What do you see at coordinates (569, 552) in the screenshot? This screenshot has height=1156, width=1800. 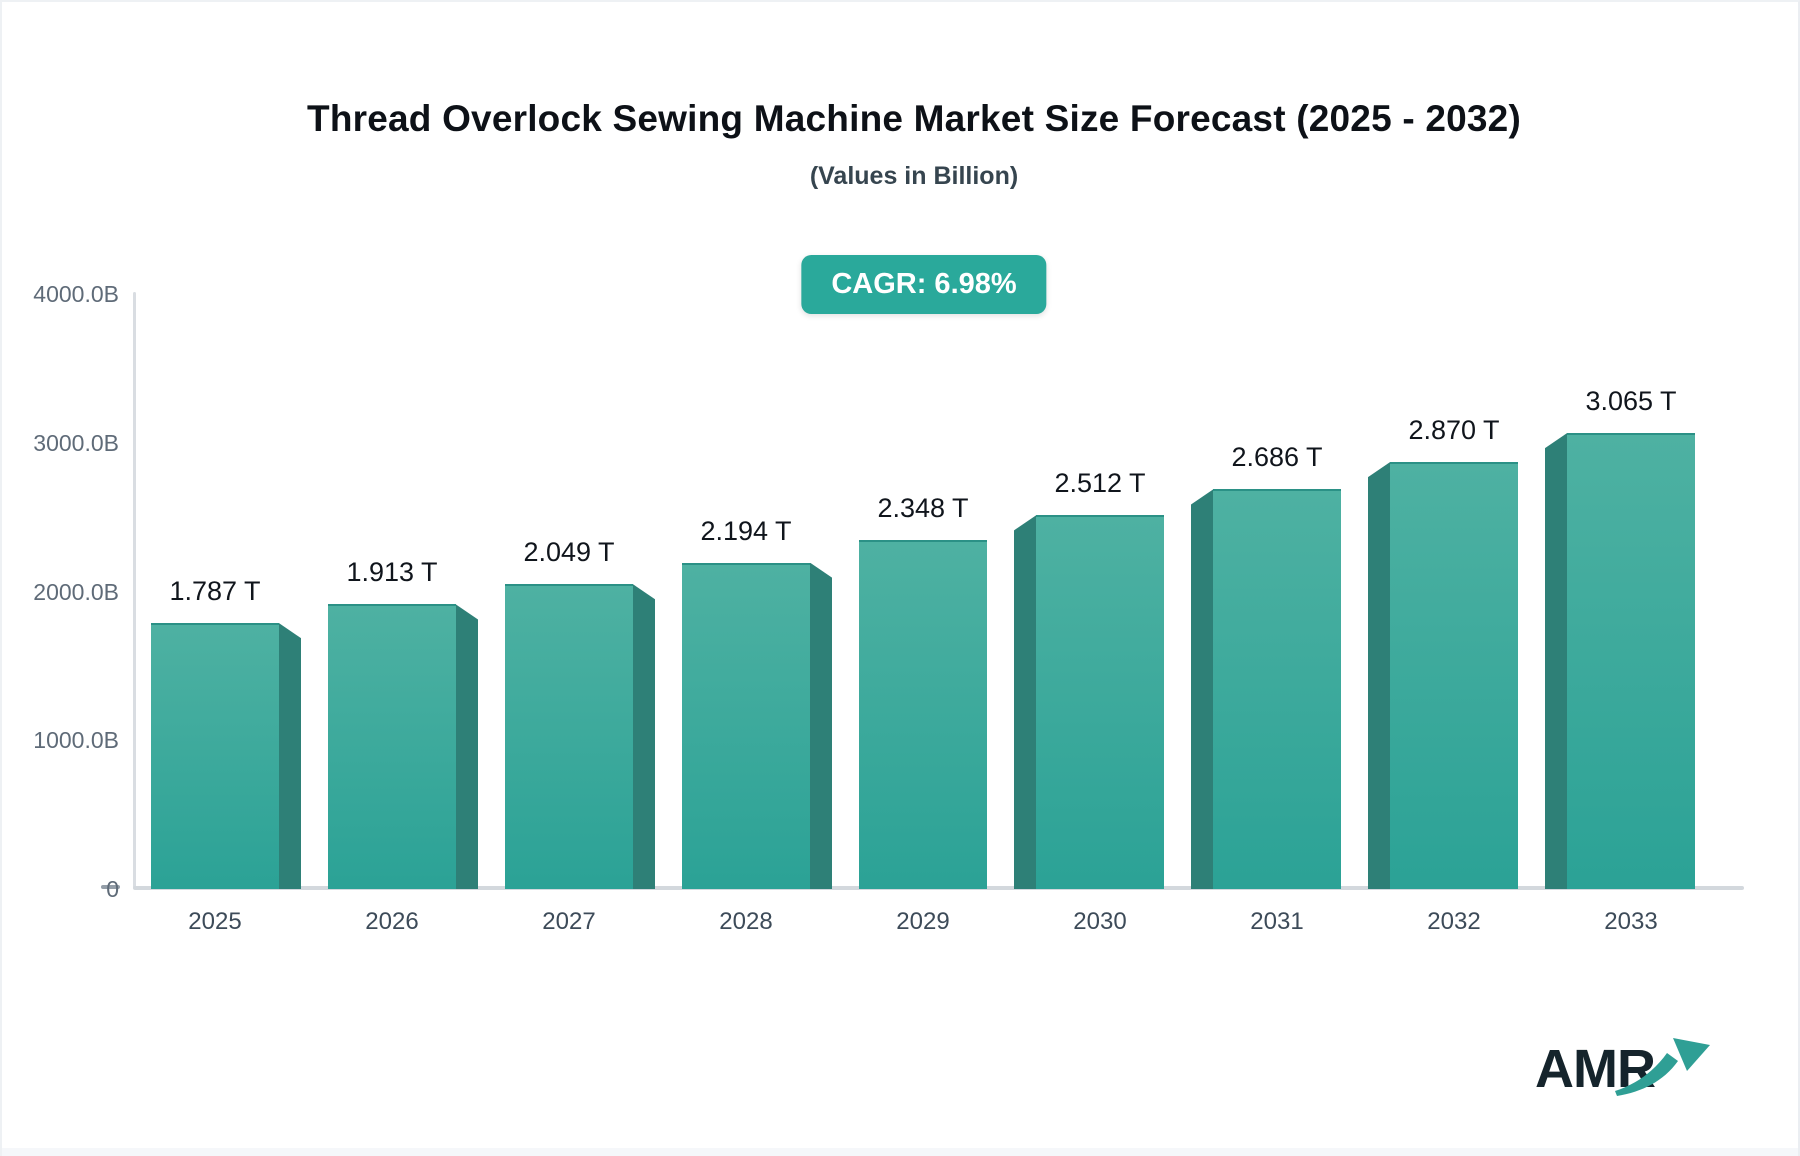 I see `bar-value-label: 2.049 T` at bounding box center [569, 552].